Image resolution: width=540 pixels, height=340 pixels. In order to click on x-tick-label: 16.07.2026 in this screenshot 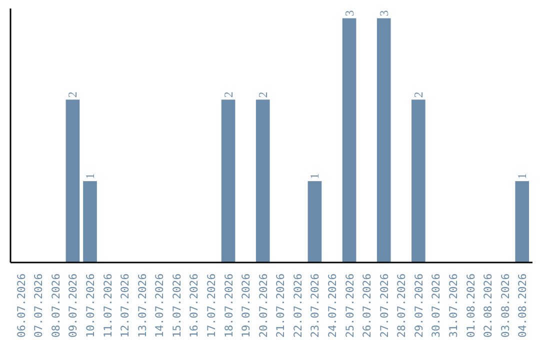, I will do `click(194, 306)`.